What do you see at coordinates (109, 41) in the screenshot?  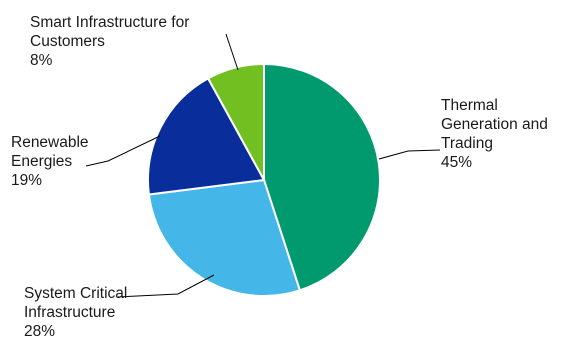 I see `slice-label-smart-infrastructure-for-customers: Smart Infrastructure for Customers 8%` at bounding box center [109, 41].